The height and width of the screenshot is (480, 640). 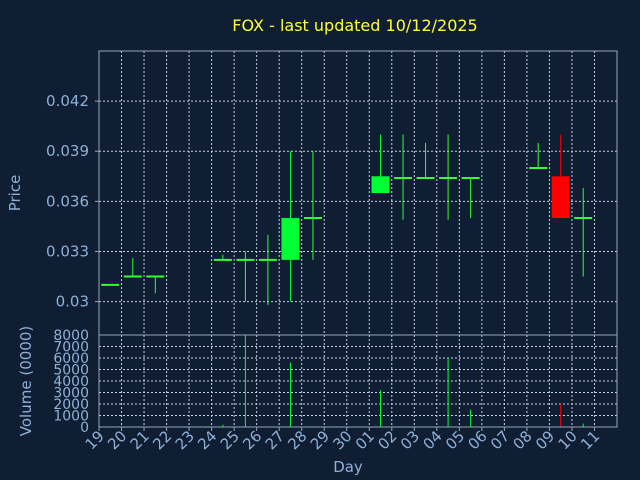 I want to click on volume-ytick-label: 7000, so click(x=71, y=348).